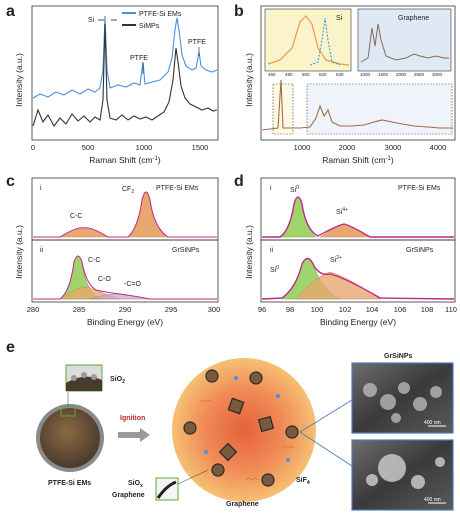 The image size is (460, 513). Describe the element at coordinates (128, 495) in the screenshot. I see `label-graphene-1: Graphene` at that location.